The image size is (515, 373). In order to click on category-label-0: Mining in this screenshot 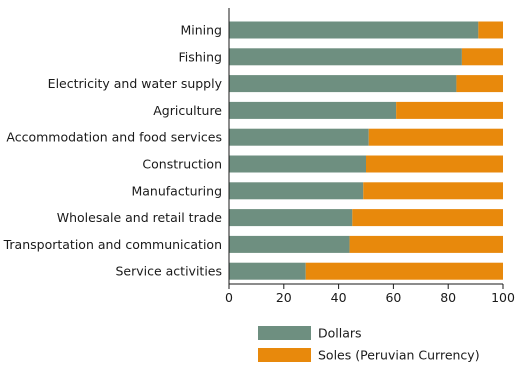, I will do `click(201, 30)`.